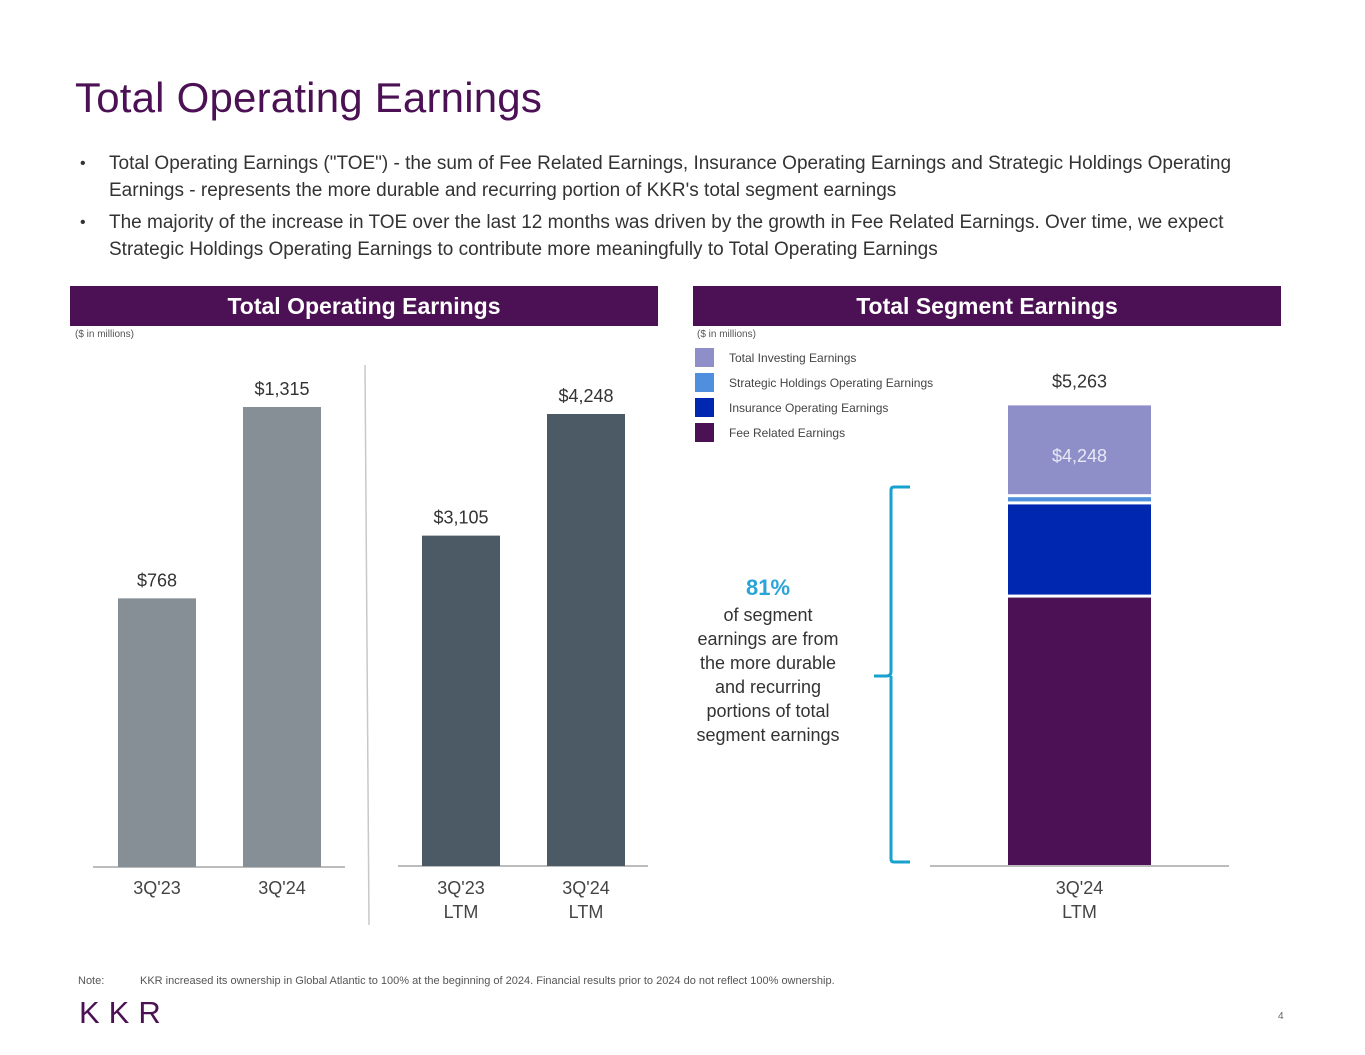 This screenshot has width=1365, height=1055. What do you see at coordinates (124, 1012) in the screenshot?
I see `kkr-logo: KKR` at bounding box center [124, 1012].